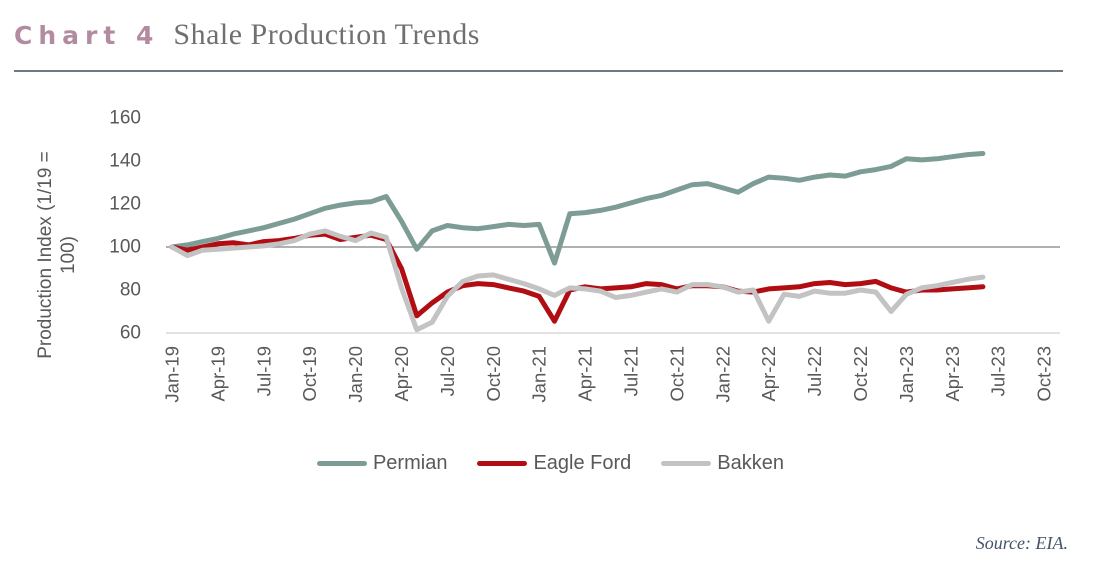 Image resolution: width=1101 pixels, height=574 pixels. What do you see at coordinates (1021, 543) in the screenshot?
I see `source-note: Source: EIA.` at bounding box center [1021, 543].